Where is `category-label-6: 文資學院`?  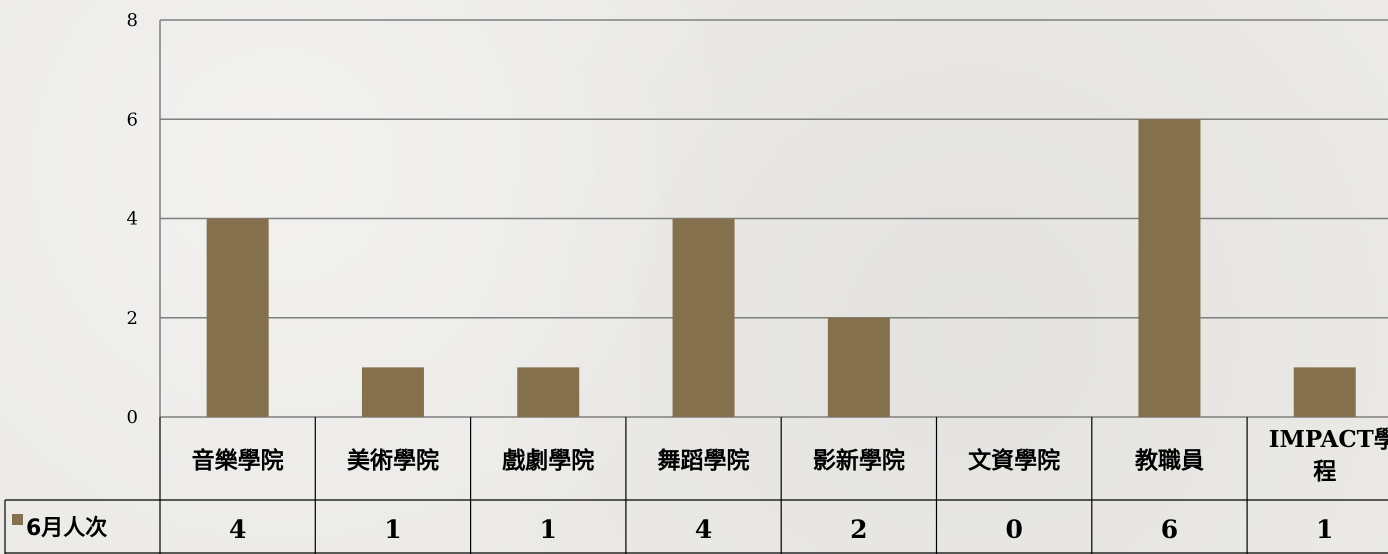
category-label-6: 文資學院 is located at coordinates (1014, 460).